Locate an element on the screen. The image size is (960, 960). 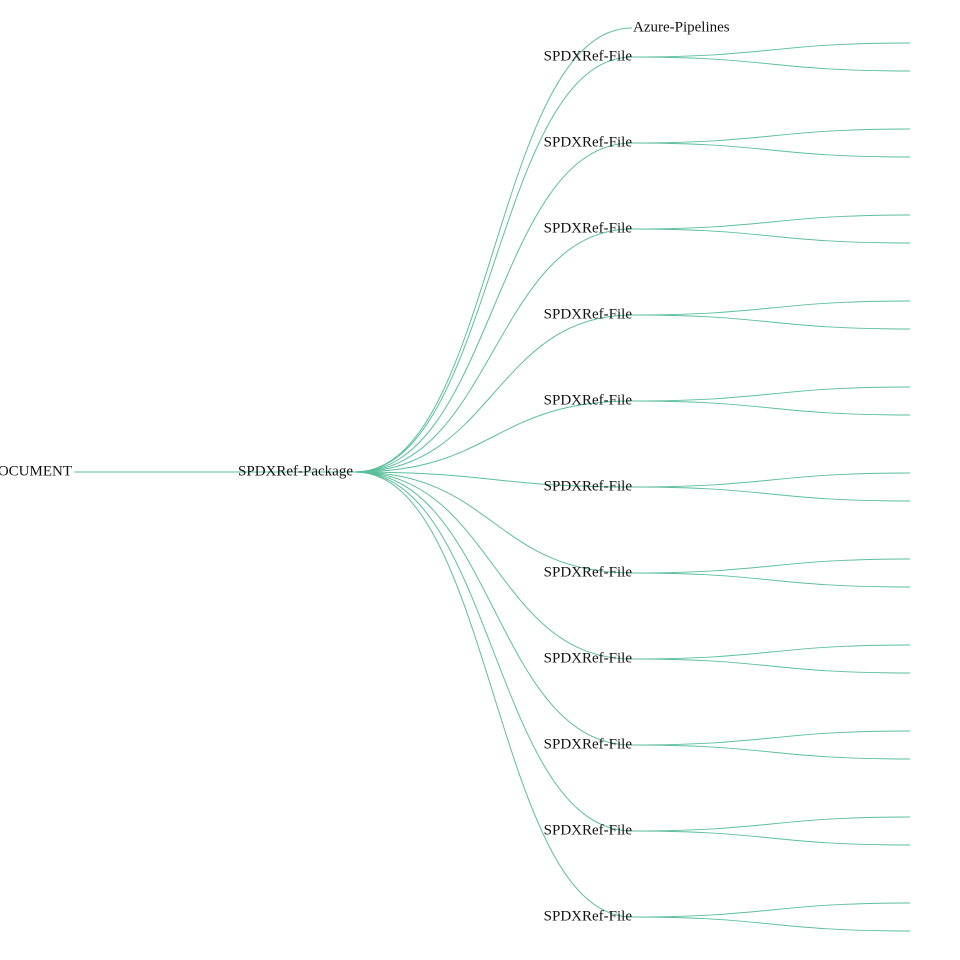
node-label: SPDXRef-Package is located at coordinates (295, 471).